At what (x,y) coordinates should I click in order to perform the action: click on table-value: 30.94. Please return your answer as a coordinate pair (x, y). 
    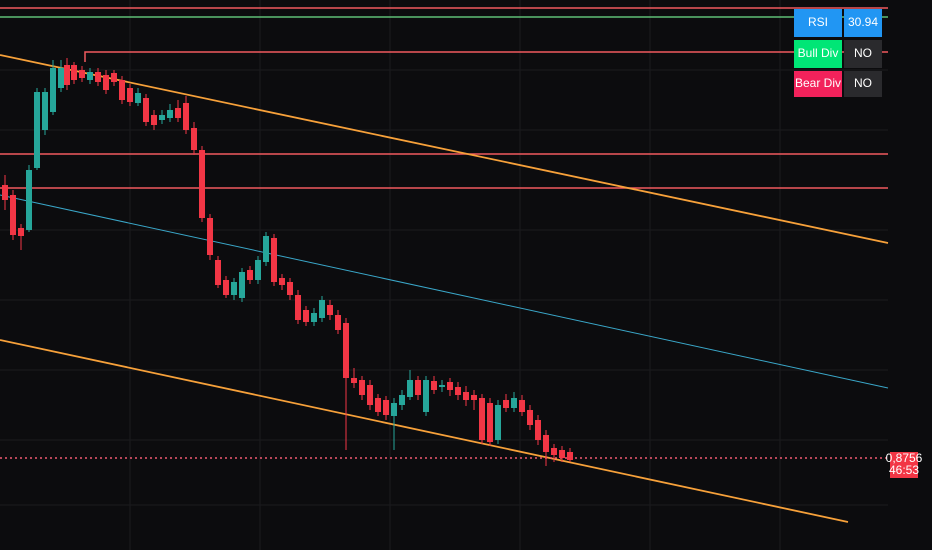
    Looking at the image, I should click on (863, 22).